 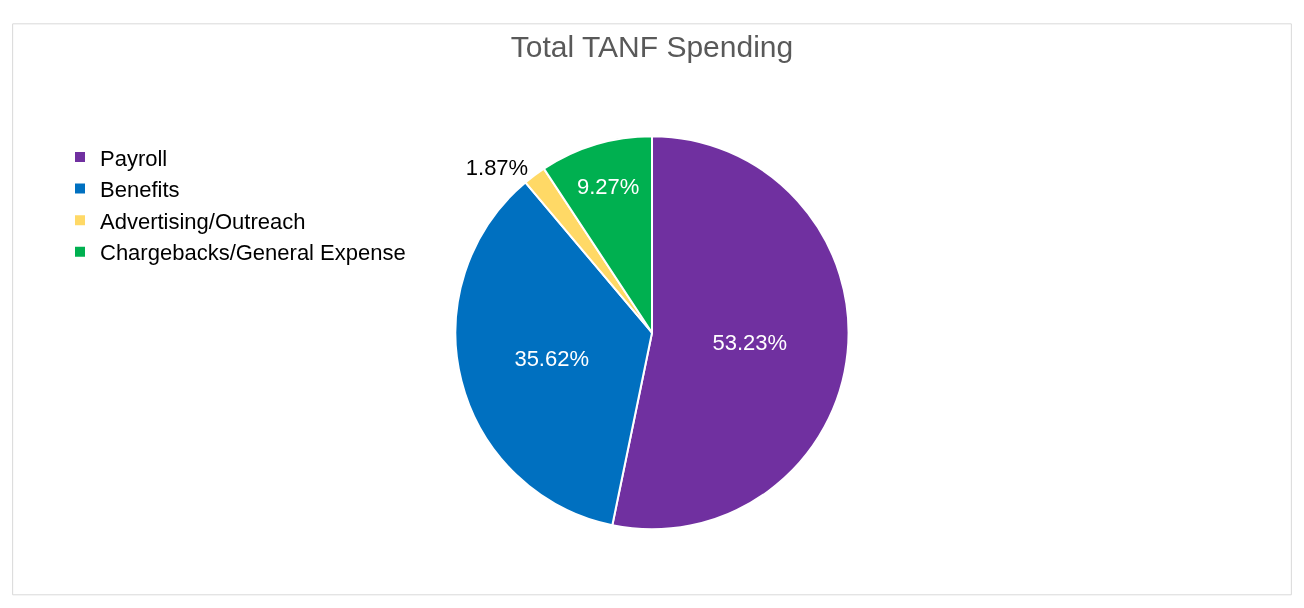 I want to click on legend-label: Benefits, so click(x=140, y=190).